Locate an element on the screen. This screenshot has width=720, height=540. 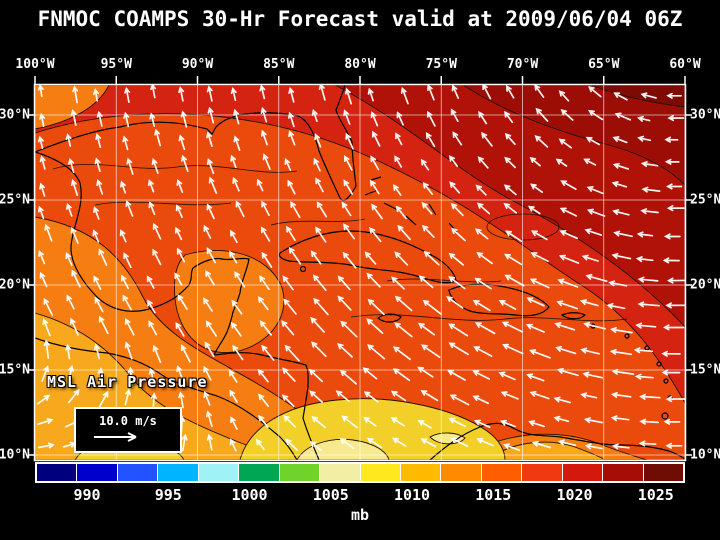
wind-scale-legend: 10.0 m/s is located at coordinates (128, 430).